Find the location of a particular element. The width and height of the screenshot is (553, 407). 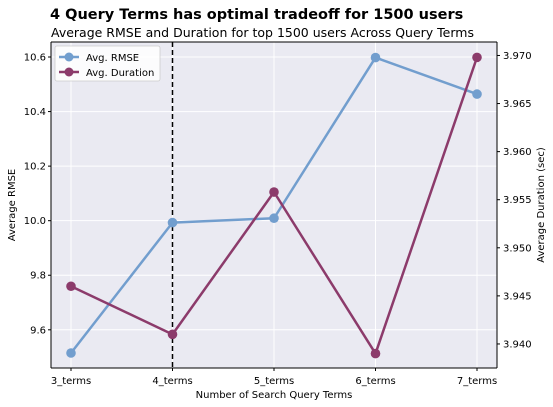

legend-duration-label: Avg. Duration is located at coordinates (120, 73).